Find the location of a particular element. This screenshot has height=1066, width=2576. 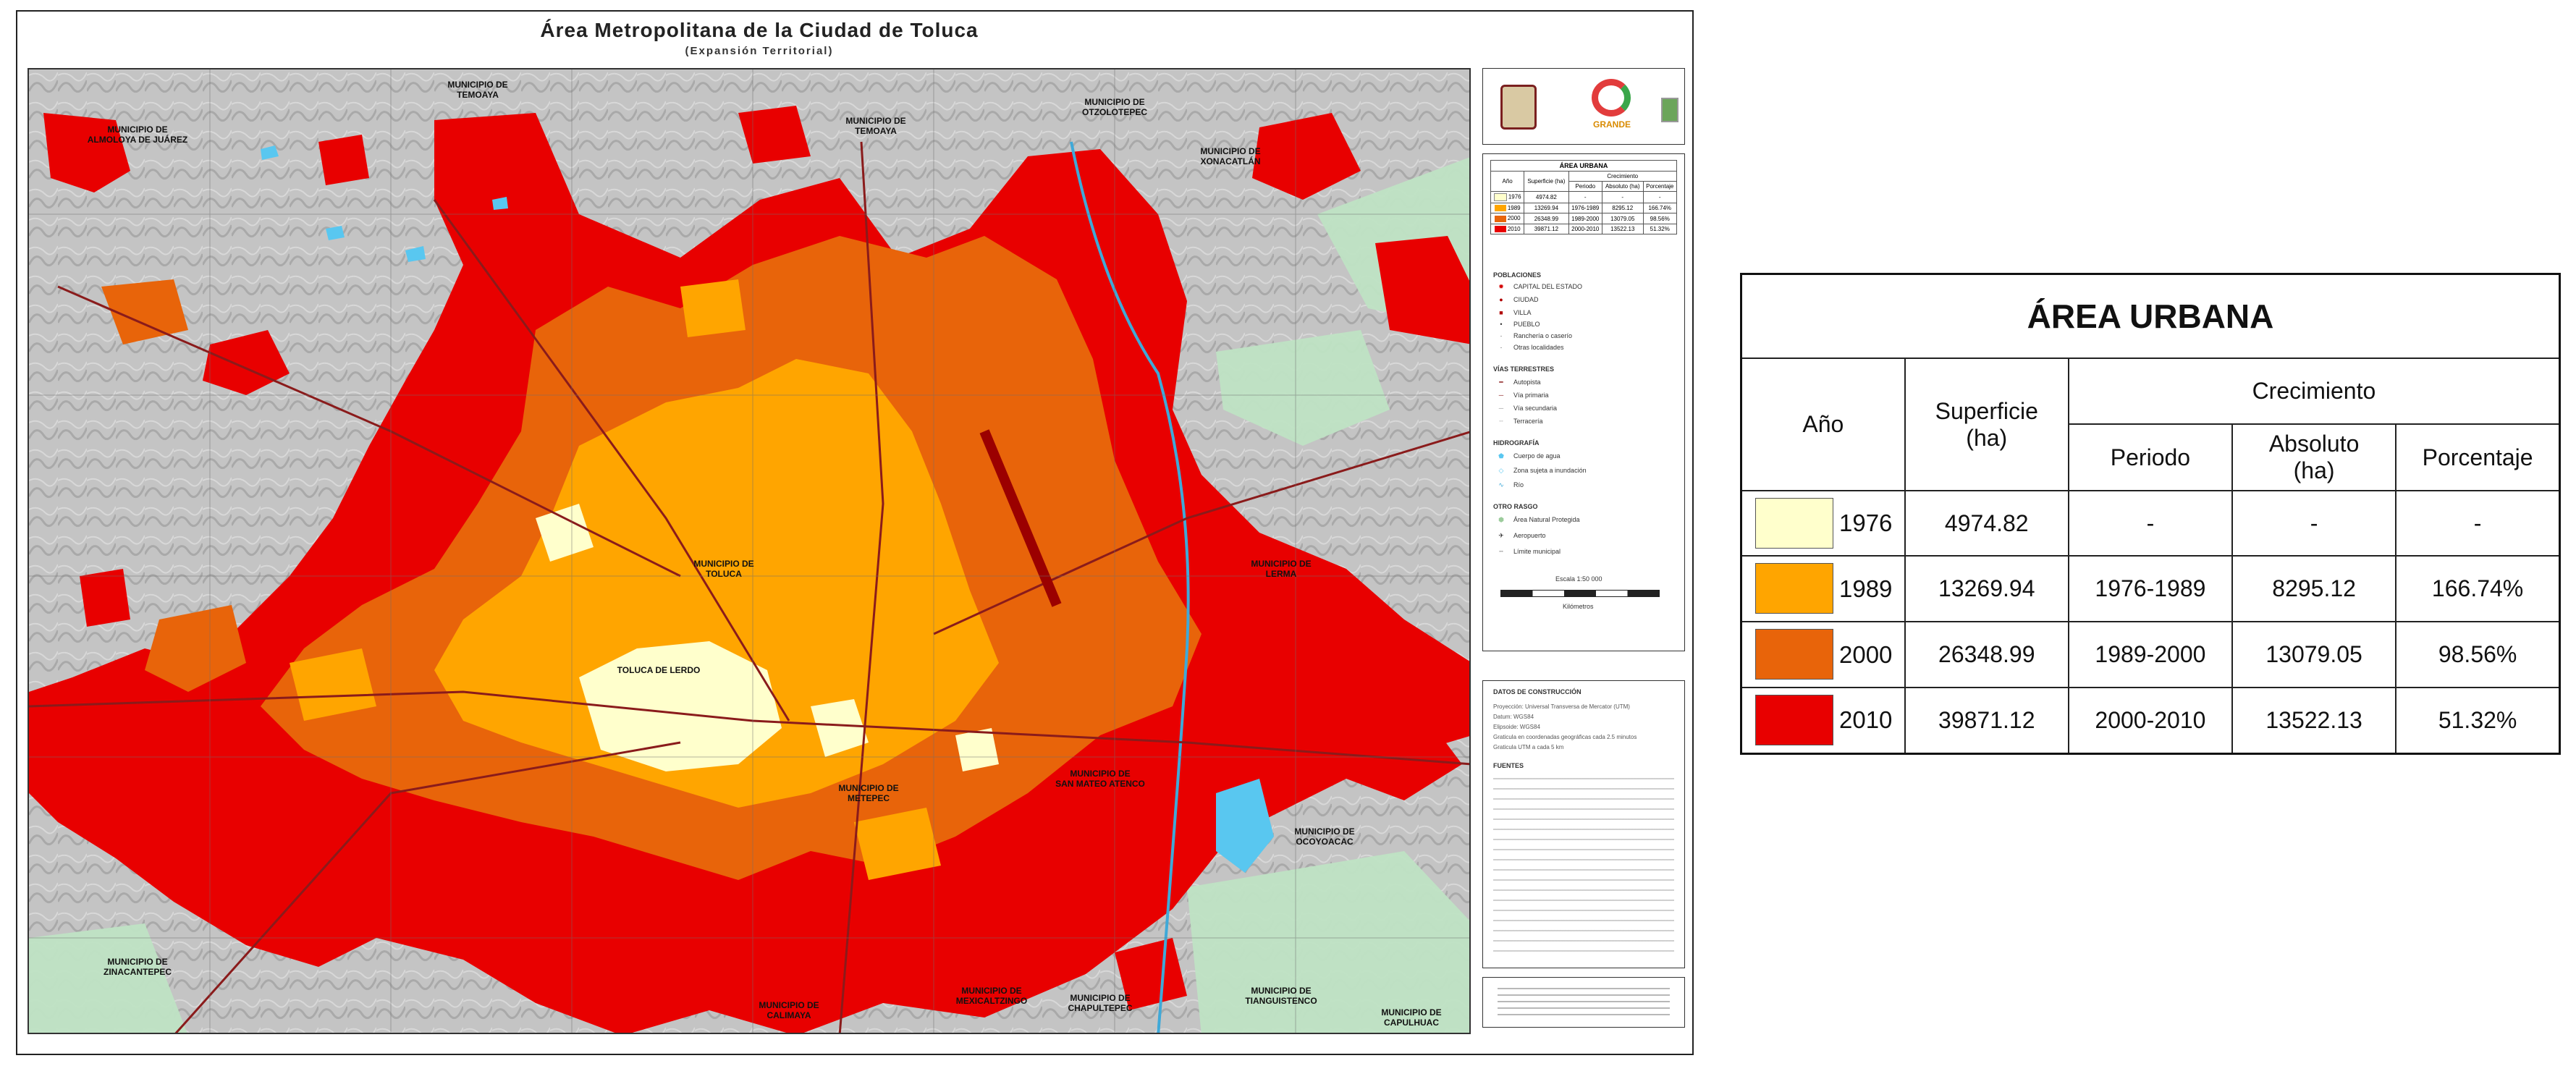

year-text: 2010 is located at coordinates (1866, 720).